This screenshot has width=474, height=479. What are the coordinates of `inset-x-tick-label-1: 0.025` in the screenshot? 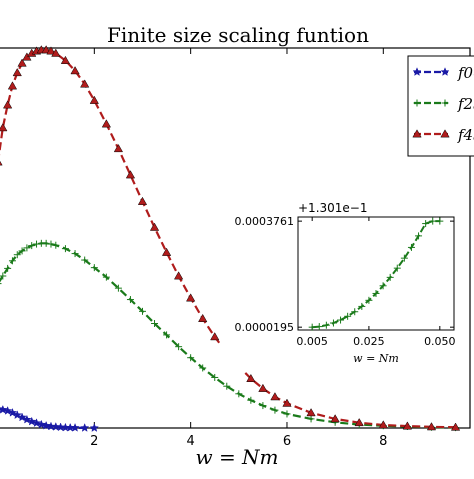 It's located at (369, 341).